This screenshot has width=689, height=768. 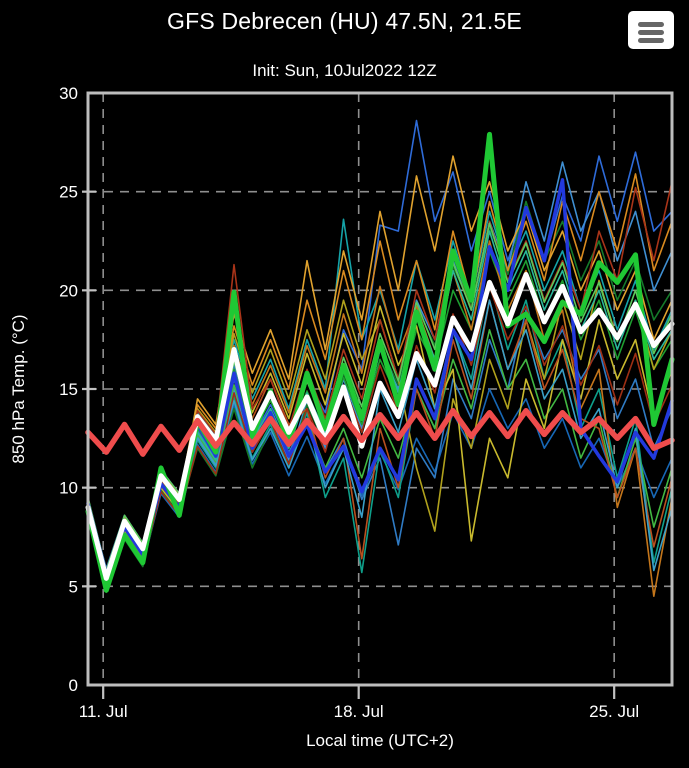 What do you see at coordinates (73, 586) in the screenshot?
I see `y-tick-label: 5` at bounding box center [73, 586].